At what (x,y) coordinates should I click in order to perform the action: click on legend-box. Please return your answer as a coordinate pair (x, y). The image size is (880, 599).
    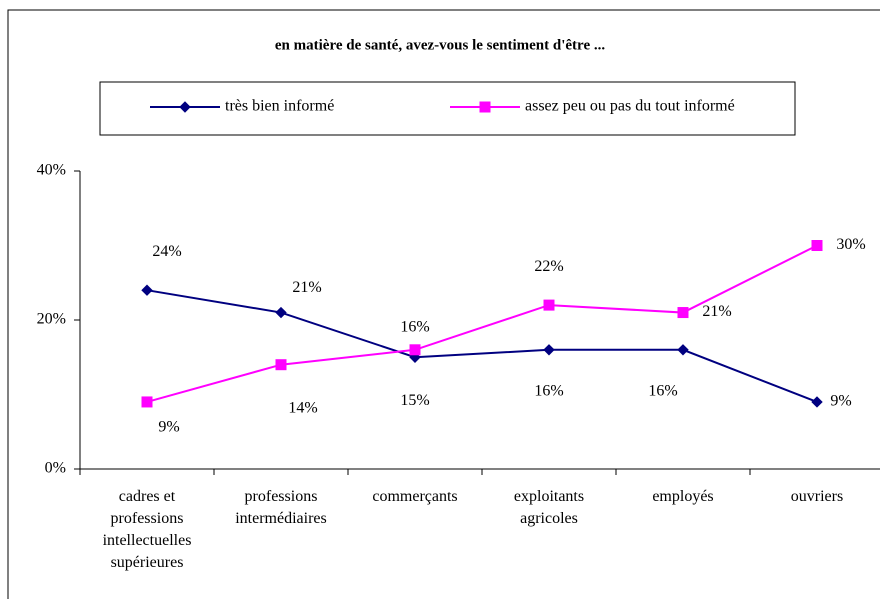
    Looking at the image, I should click on (447, 108).